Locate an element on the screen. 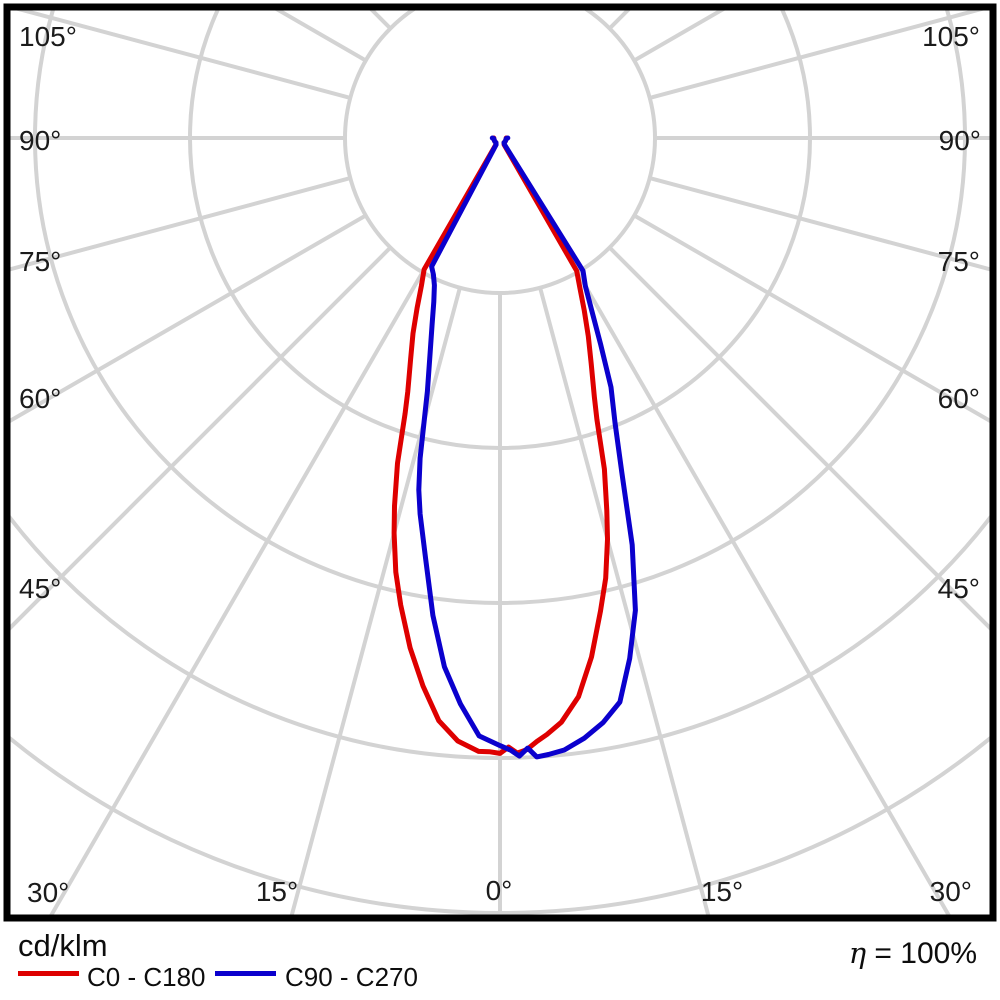 The height and width of the screenshot is (1000, 1000). efficiency-label: η = 100% is located at coordinates (913, 953).